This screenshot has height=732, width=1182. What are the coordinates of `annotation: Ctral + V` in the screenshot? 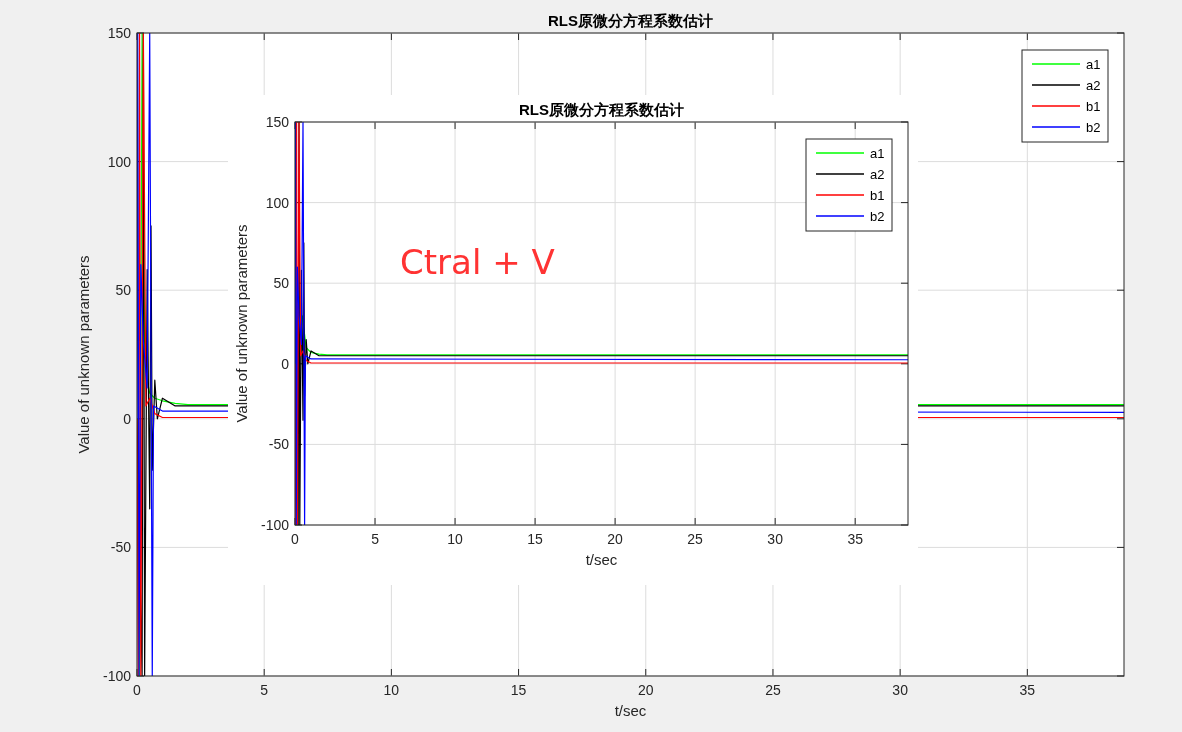 It's located at (477, 262).